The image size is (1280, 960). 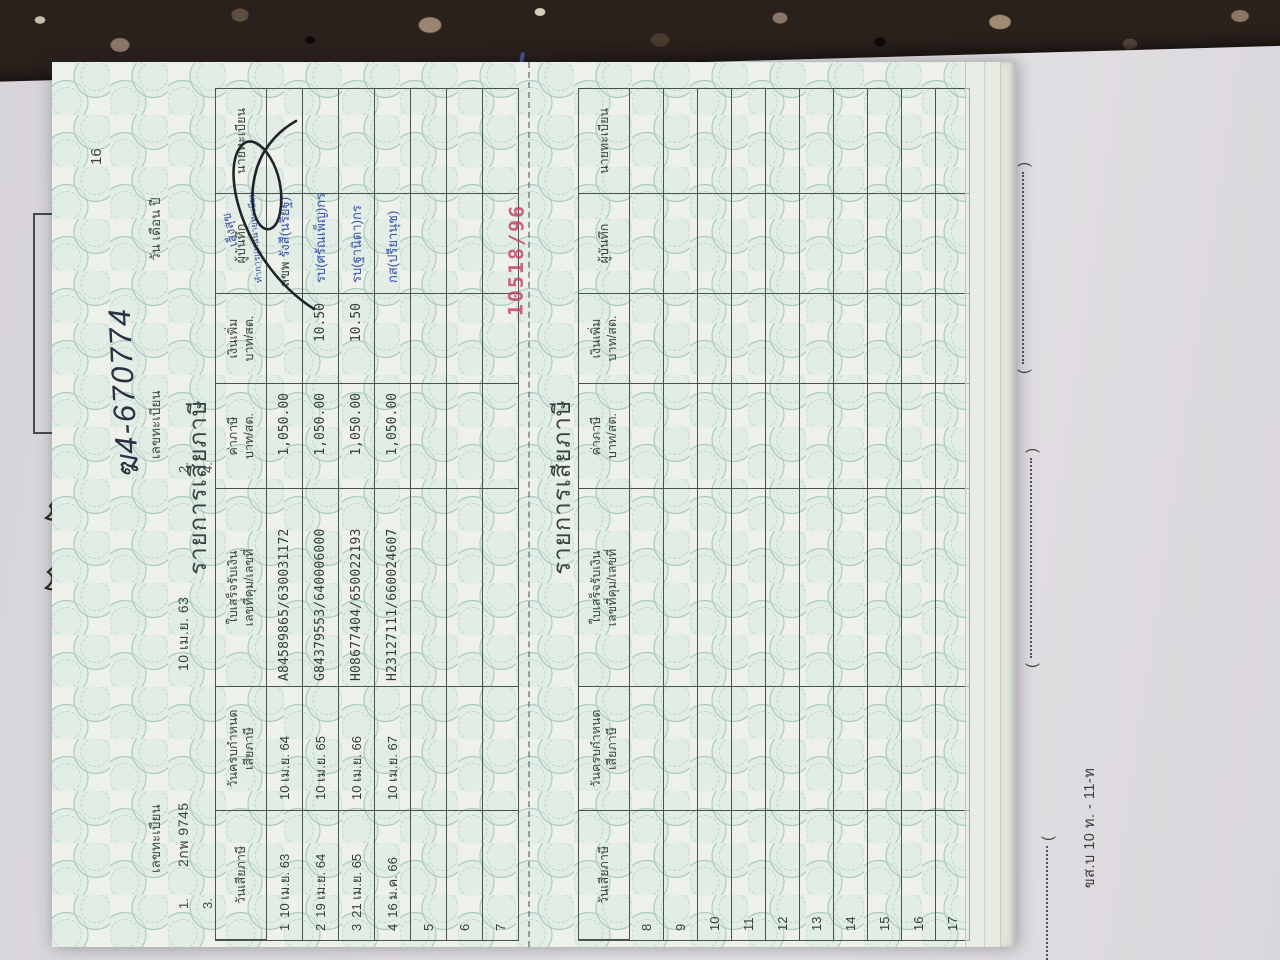 I want to click on table-row: 8, so click(x=646, y=514).